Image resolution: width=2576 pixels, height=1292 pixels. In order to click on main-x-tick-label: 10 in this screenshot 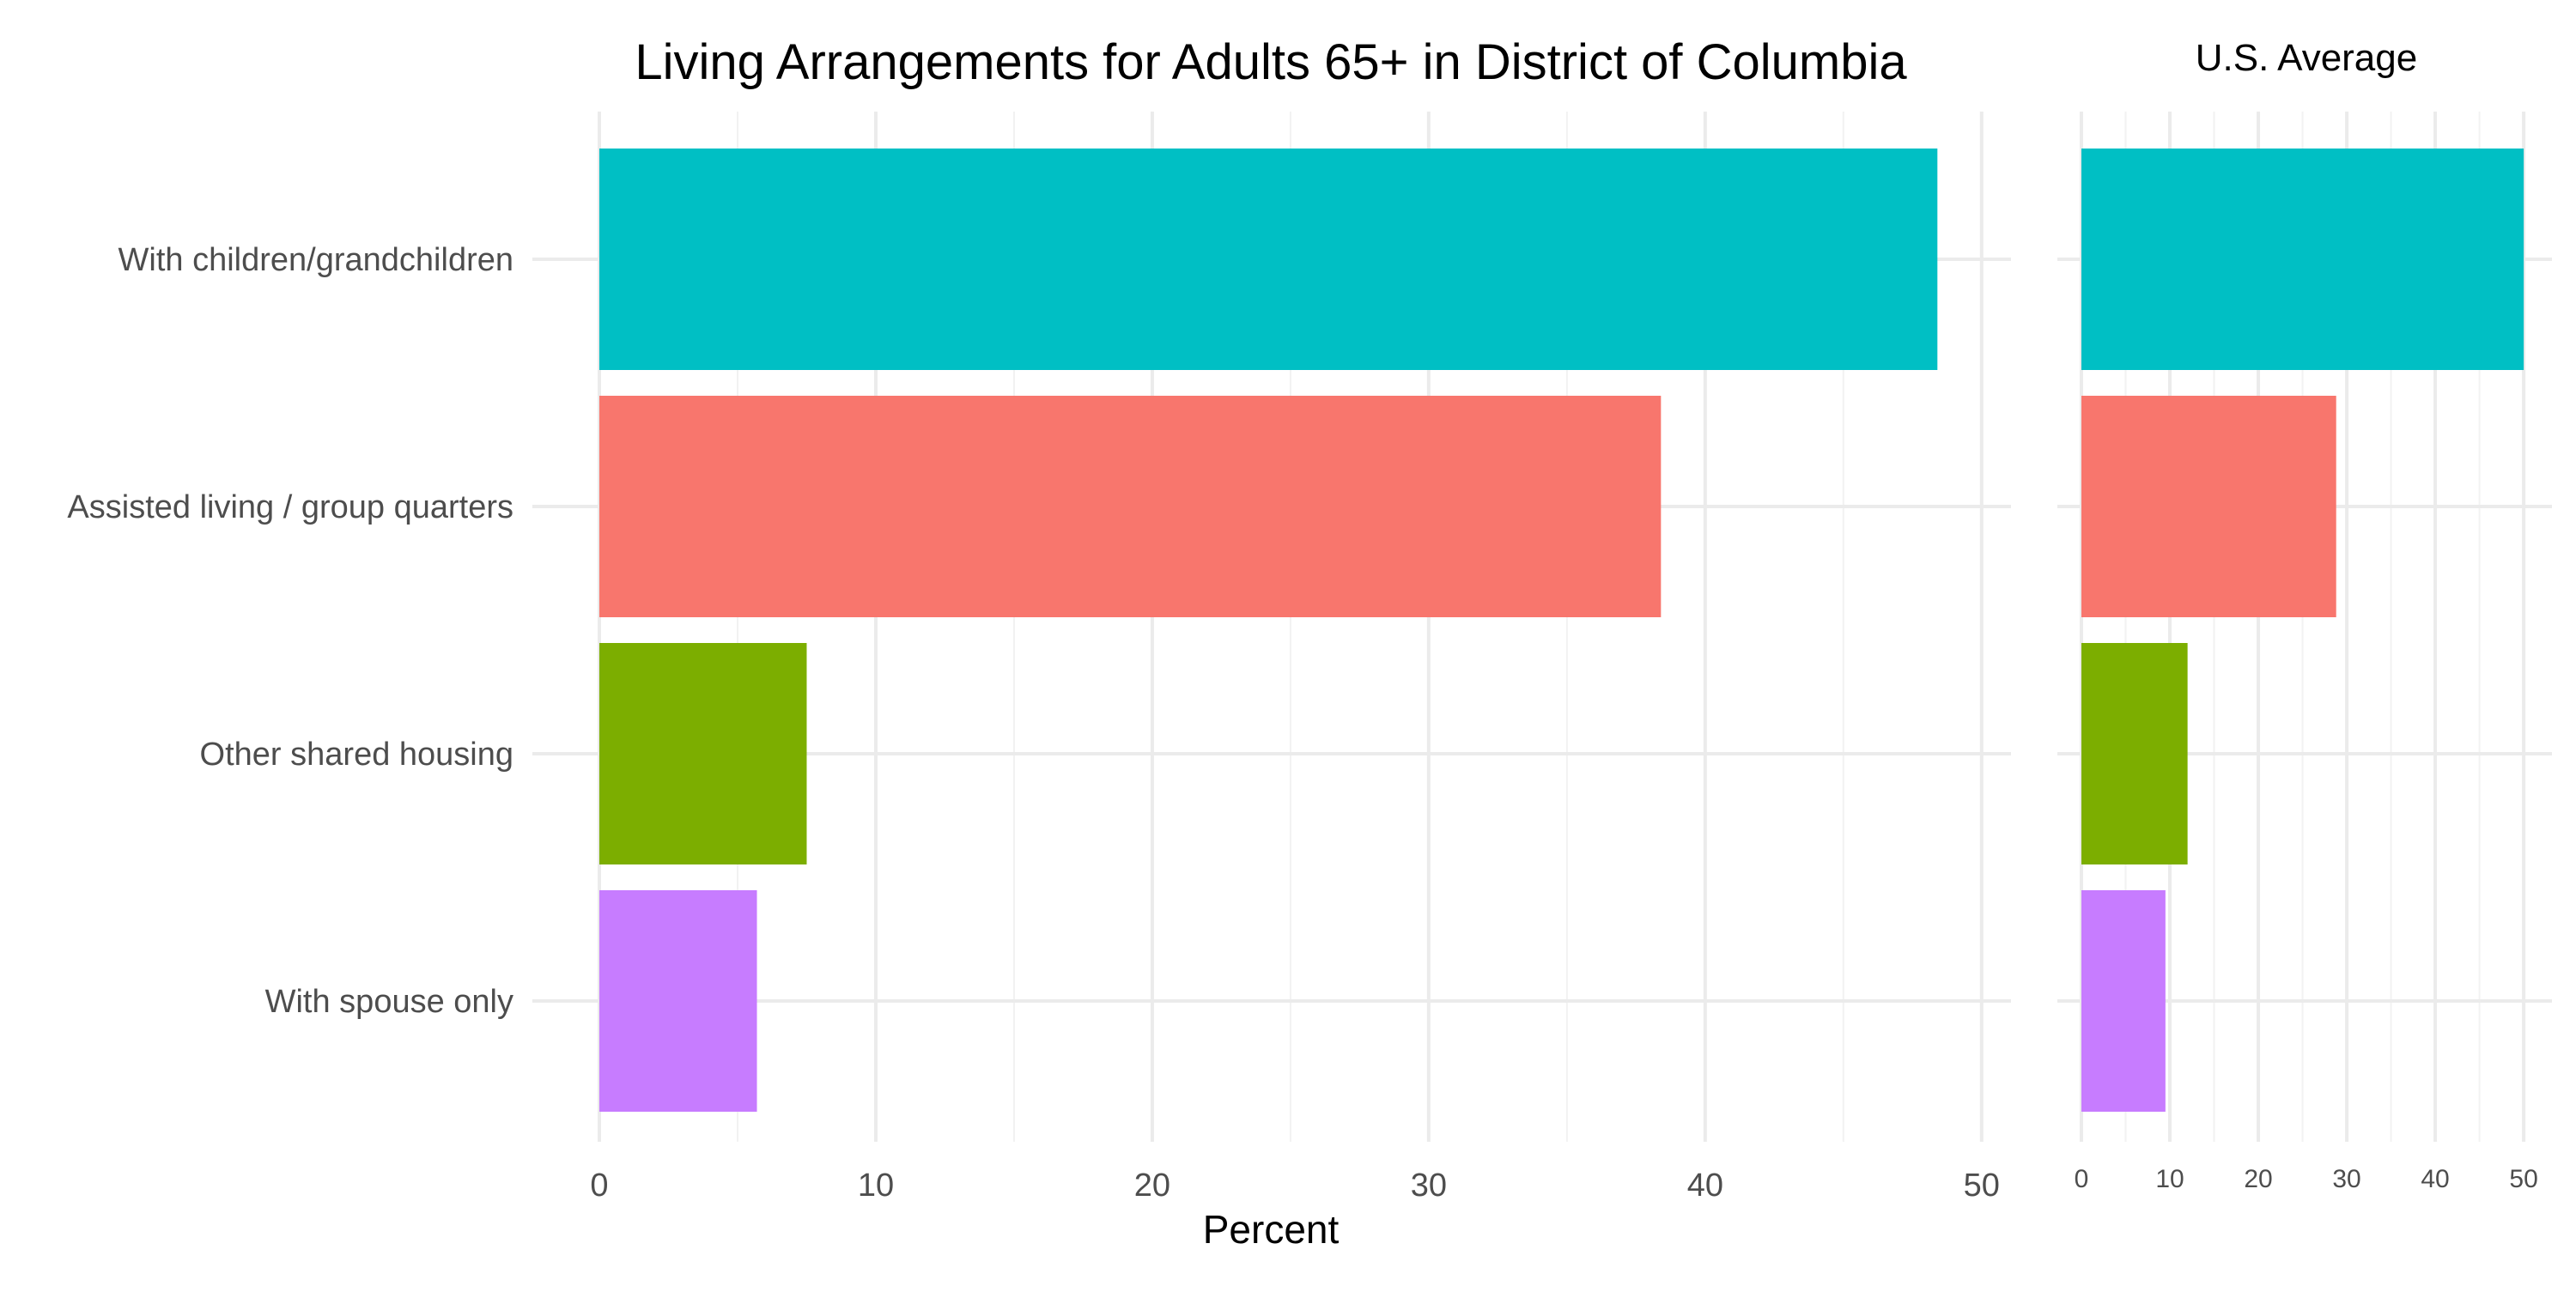, I will do `click(876, 1186)`.